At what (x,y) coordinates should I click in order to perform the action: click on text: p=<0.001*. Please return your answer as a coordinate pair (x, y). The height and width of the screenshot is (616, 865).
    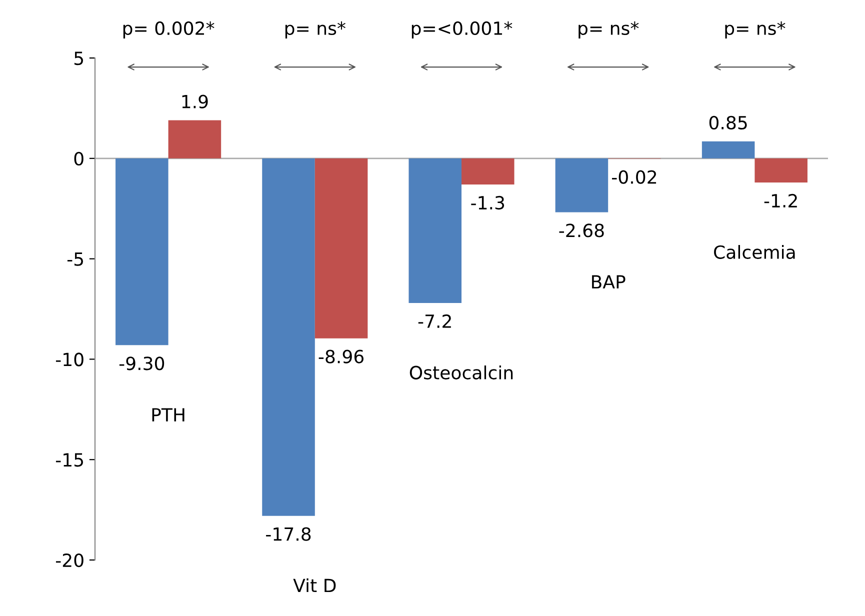
    Looking at the image, I should click on (462, 30).